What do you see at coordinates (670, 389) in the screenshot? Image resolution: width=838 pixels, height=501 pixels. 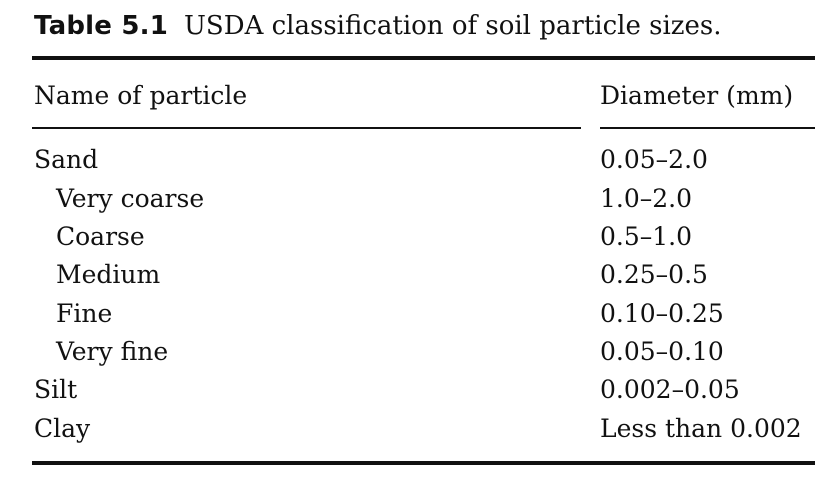 I see `row-diameter-silt: 0.002–0.05` at bounding box center [670, 389].